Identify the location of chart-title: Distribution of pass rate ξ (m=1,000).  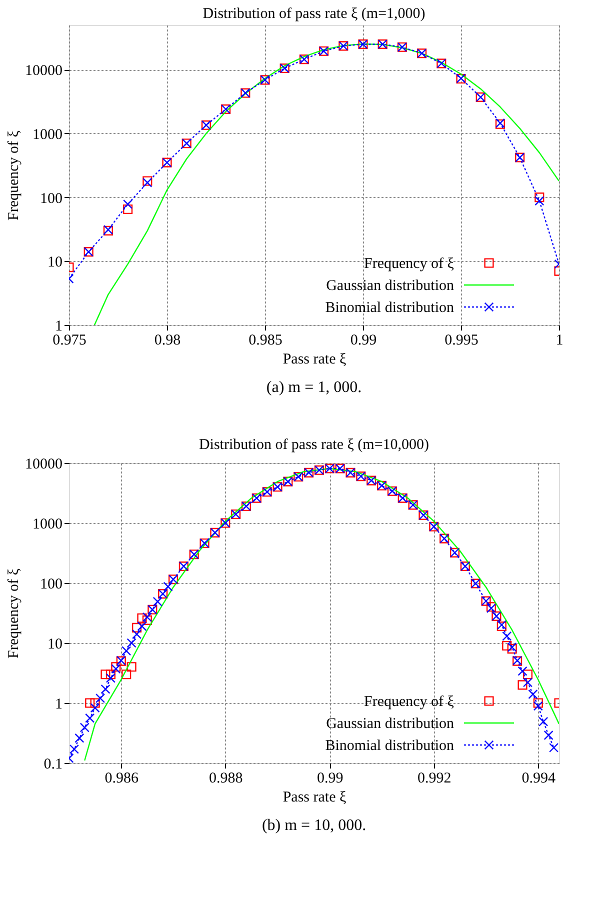
(314, 14).